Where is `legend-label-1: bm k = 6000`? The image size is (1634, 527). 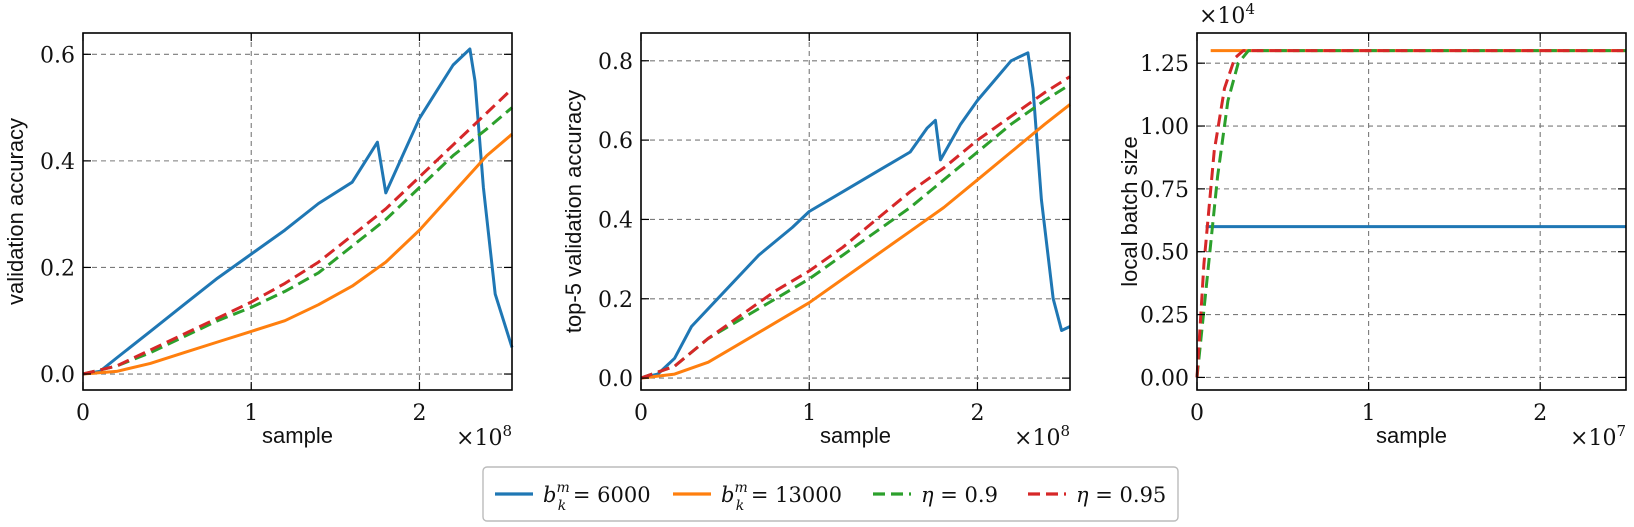 legend-label-1: bm k = 6000 is located at coordinates (597, 497).